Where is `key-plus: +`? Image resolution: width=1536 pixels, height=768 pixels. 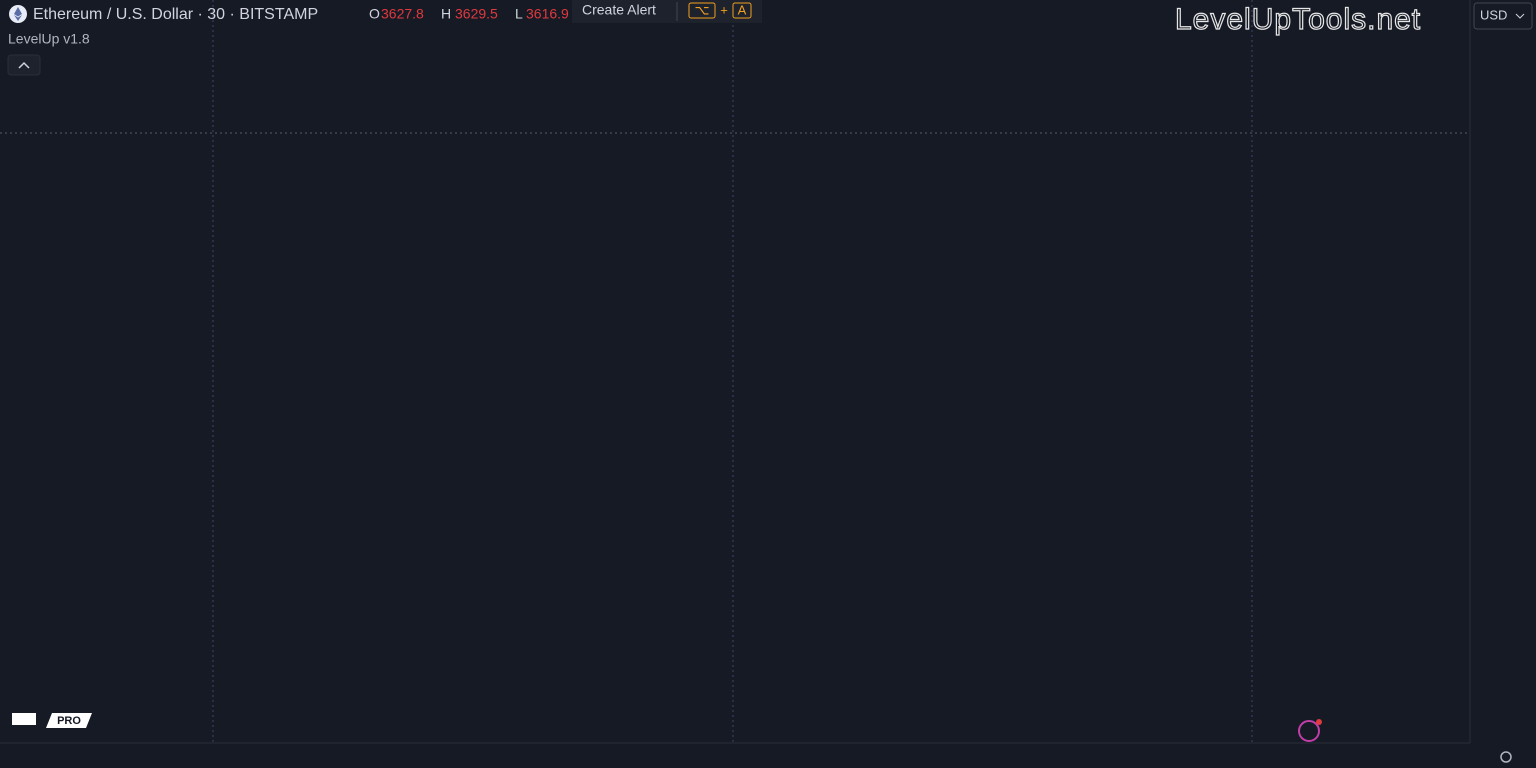 key-plus: + is located at coordinates (724, 9).